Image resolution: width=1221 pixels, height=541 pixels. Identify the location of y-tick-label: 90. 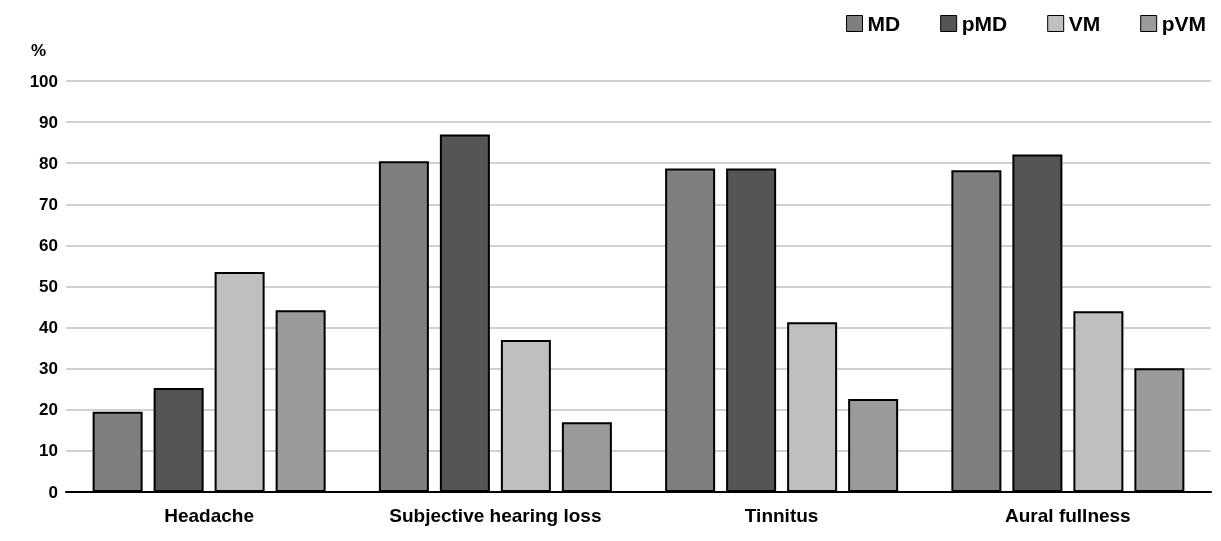
(48, 122).